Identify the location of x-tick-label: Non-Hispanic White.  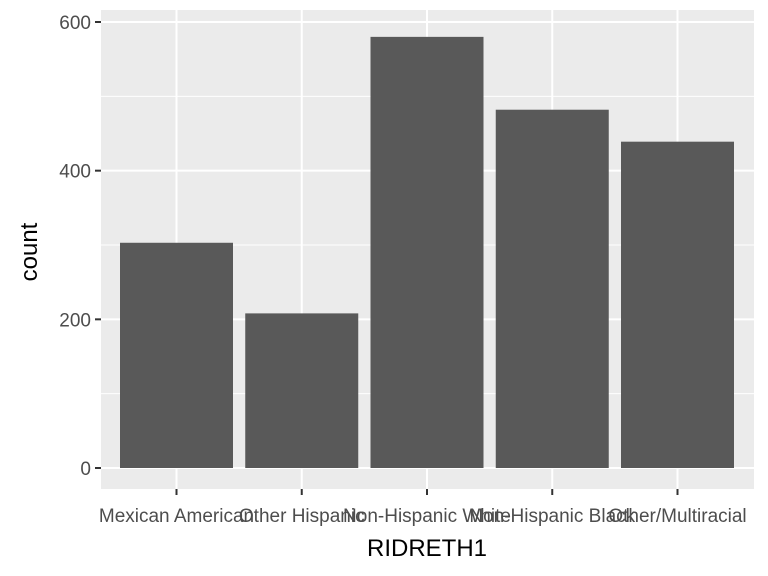
(427, 516).